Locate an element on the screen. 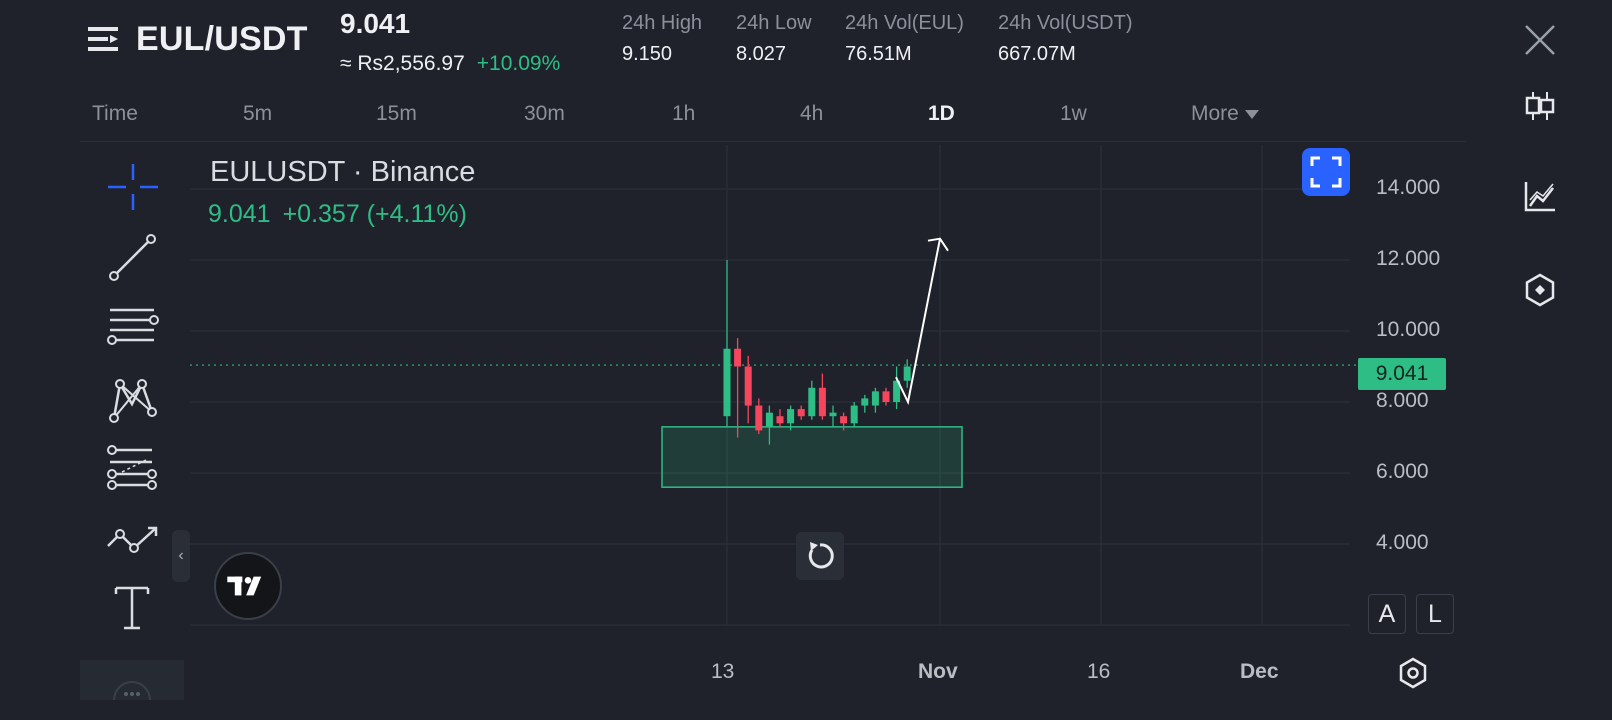  legend-values: 9.041 +0.357 (+4.11%) is located at coordinates (337, 214).